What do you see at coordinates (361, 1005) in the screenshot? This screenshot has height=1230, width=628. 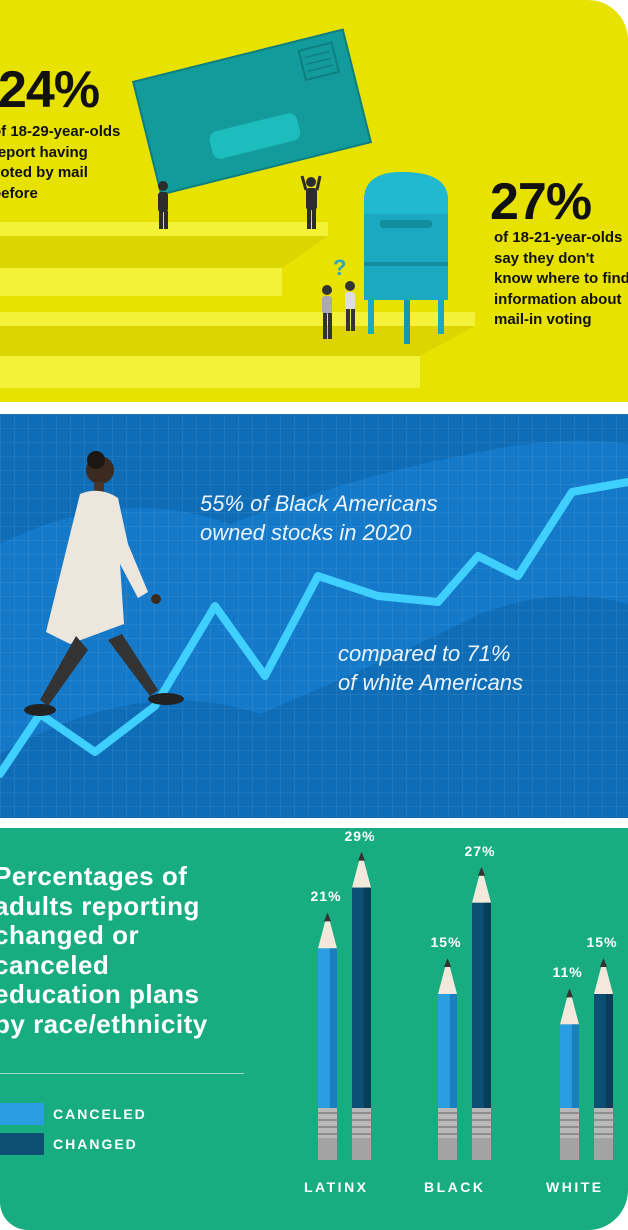 I see `pencil-bar-changed-latinx` at bounding box center [361, 1005].